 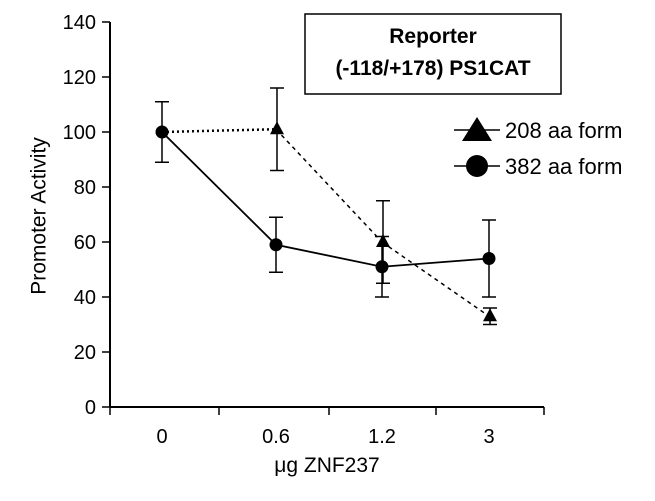 What do you see at coordinates (327, 427) in the screenshot?
I see `x-ticks: 0 0.6 1.2 3` at bounding box center [327, 427].